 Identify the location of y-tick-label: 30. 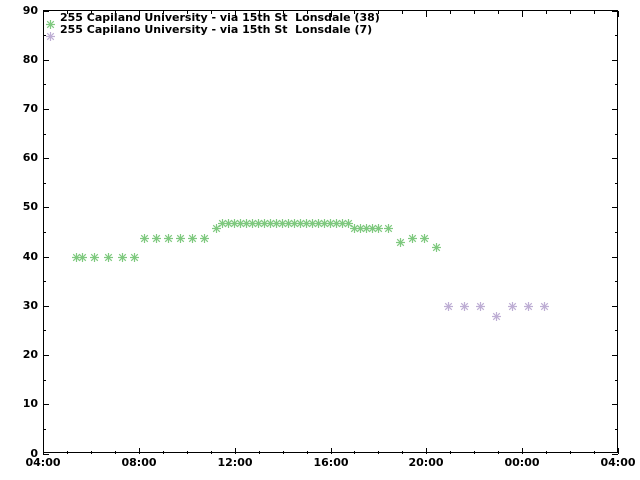
(30, 305).